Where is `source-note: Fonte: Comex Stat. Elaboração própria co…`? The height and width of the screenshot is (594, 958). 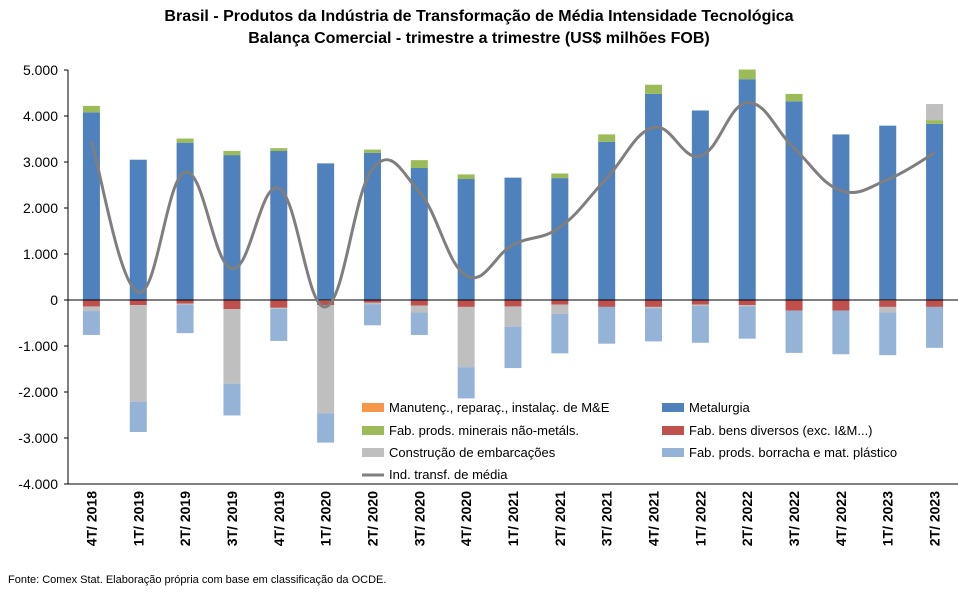
source-note: Fonte: Comex Stat. Elaboração própria co… is located at coordinates (197, 580).